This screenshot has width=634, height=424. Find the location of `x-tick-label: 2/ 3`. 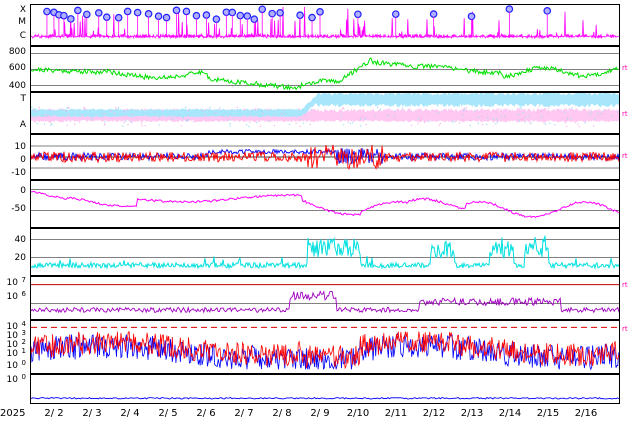

x-tick-label: 2/ 3 is located at coordinates (92, 413).